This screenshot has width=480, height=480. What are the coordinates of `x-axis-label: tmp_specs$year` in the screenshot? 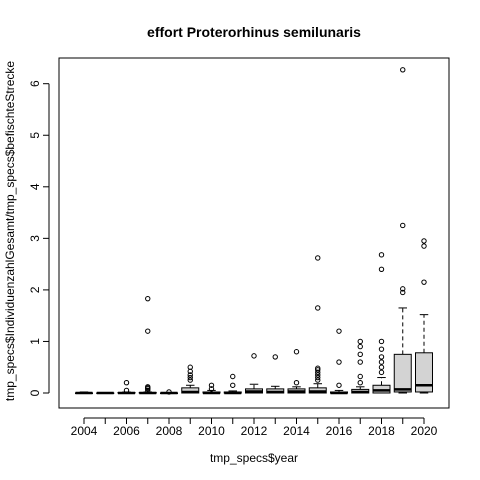 It's located at (254, 458).